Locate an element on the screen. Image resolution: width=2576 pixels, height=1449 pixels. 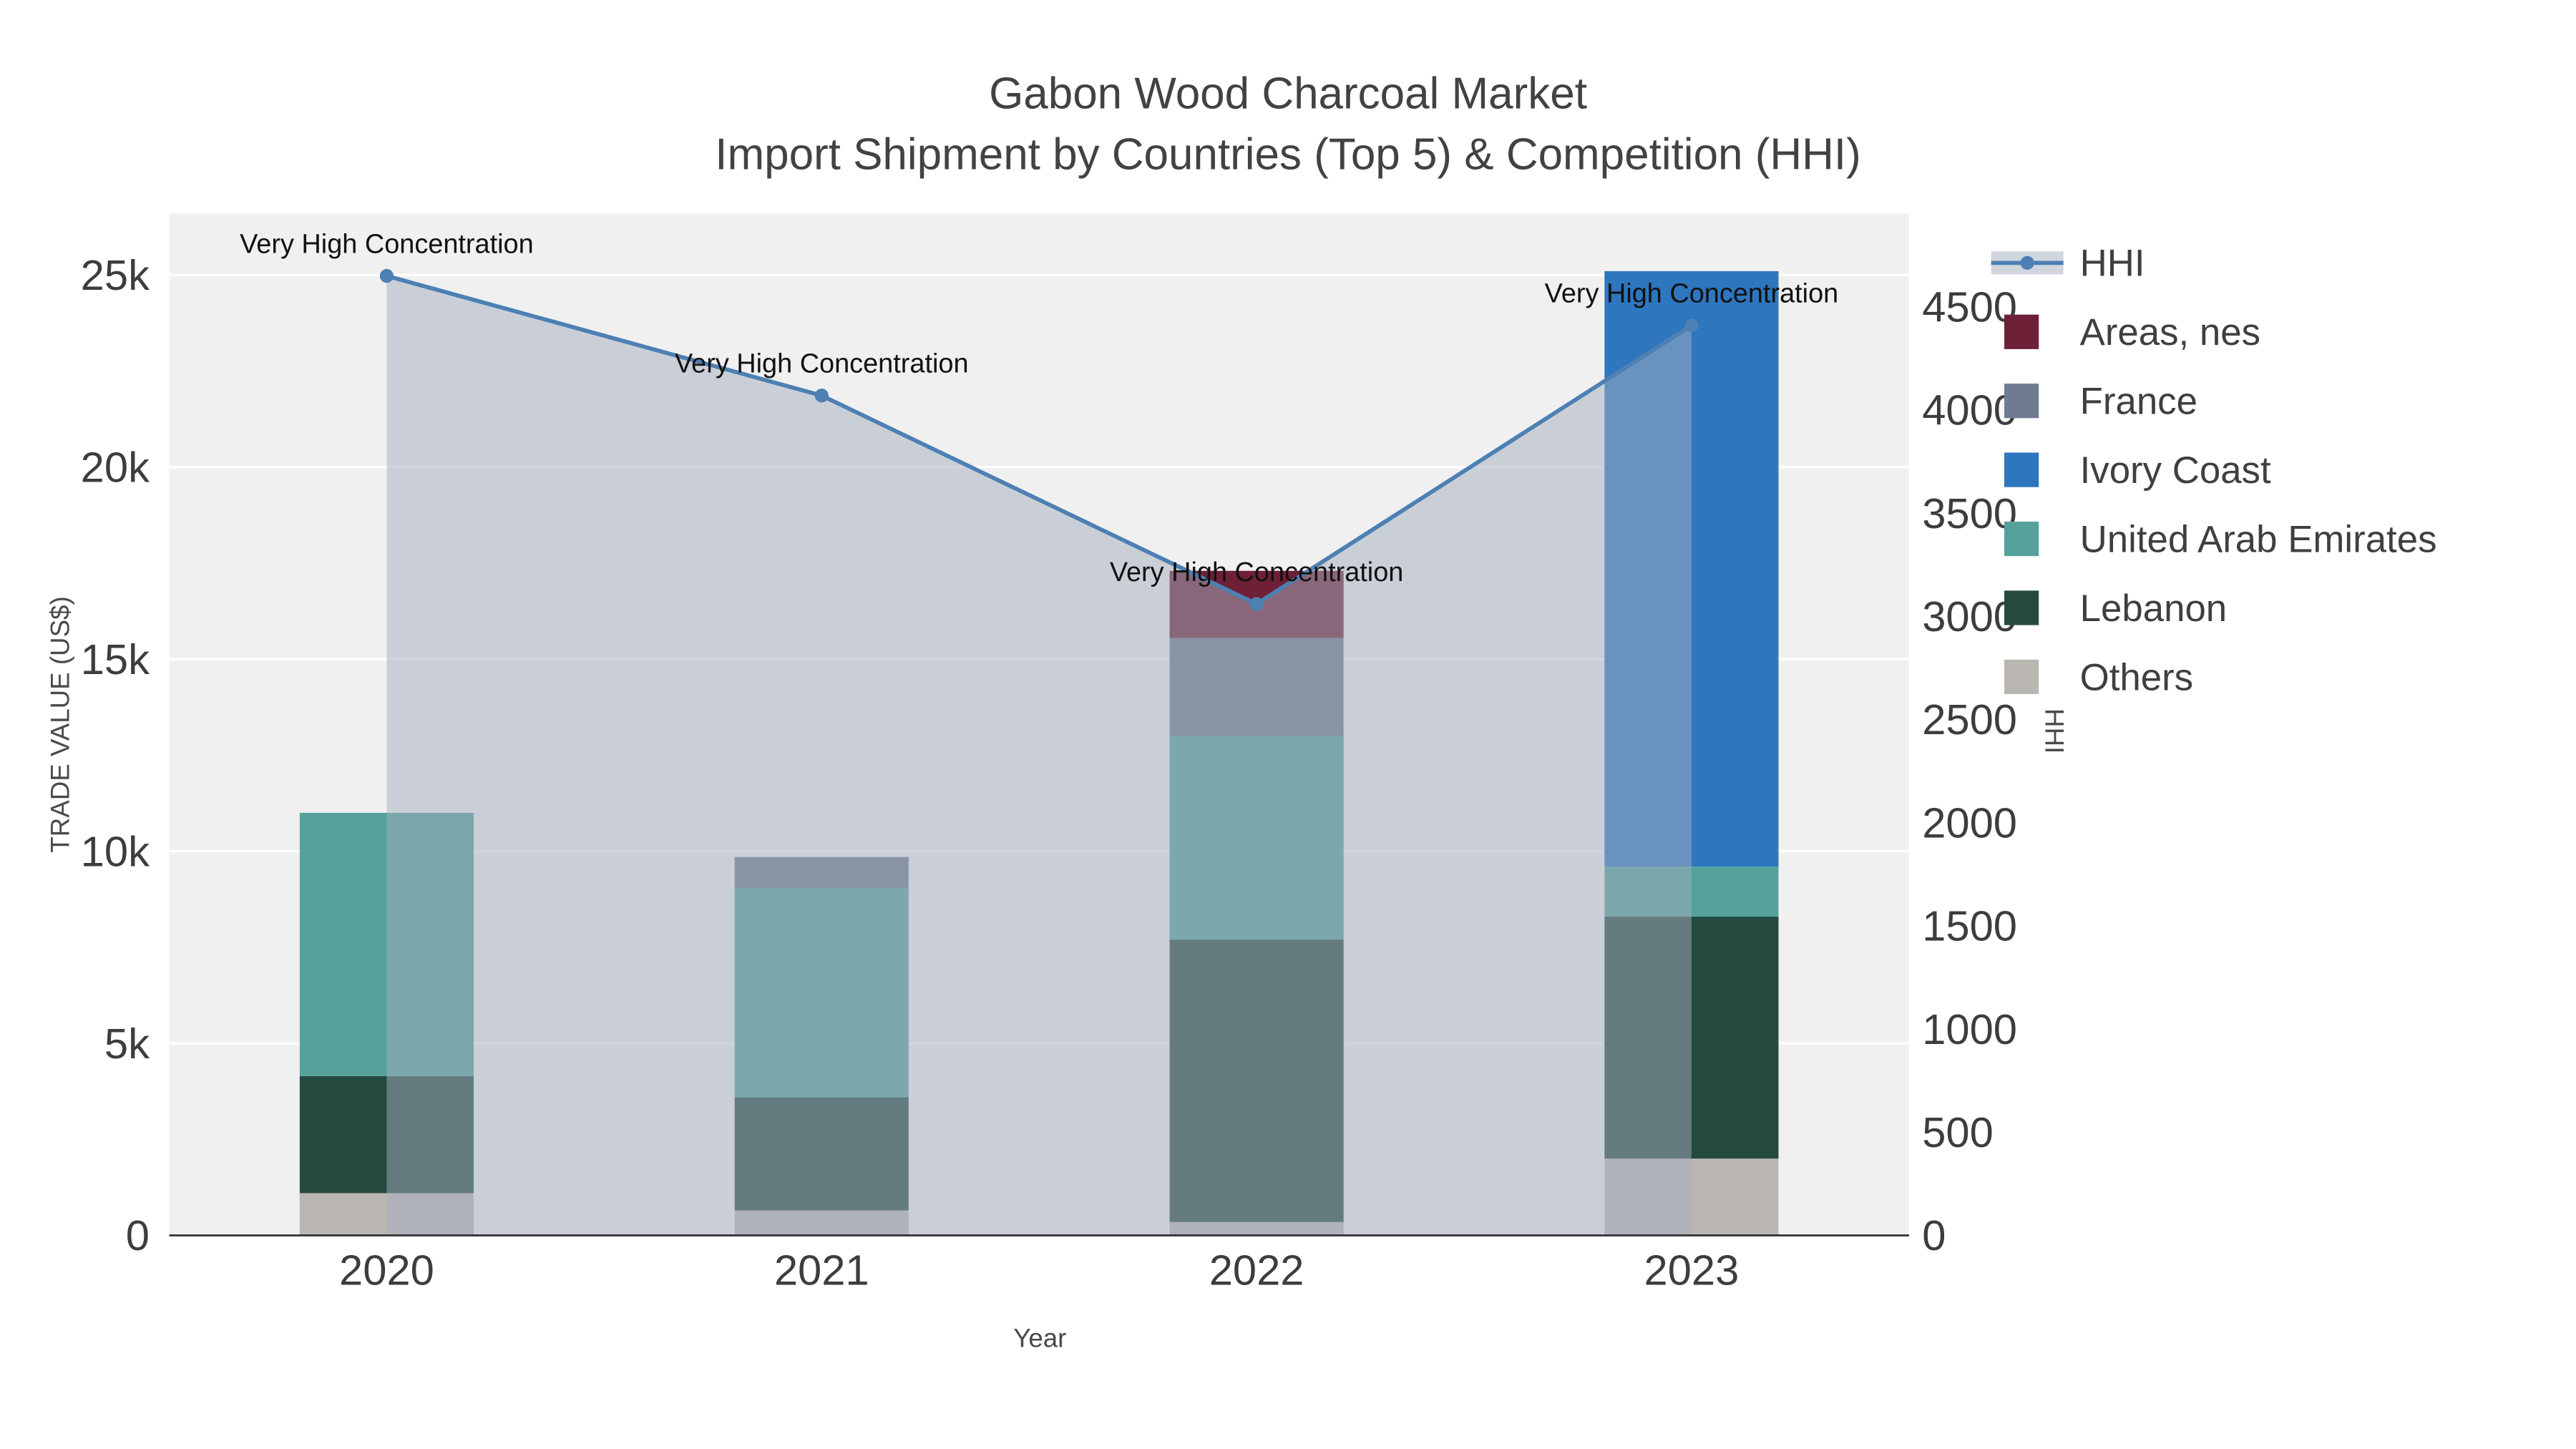
legend-item-france: France is located at coordinates (2100, 402).